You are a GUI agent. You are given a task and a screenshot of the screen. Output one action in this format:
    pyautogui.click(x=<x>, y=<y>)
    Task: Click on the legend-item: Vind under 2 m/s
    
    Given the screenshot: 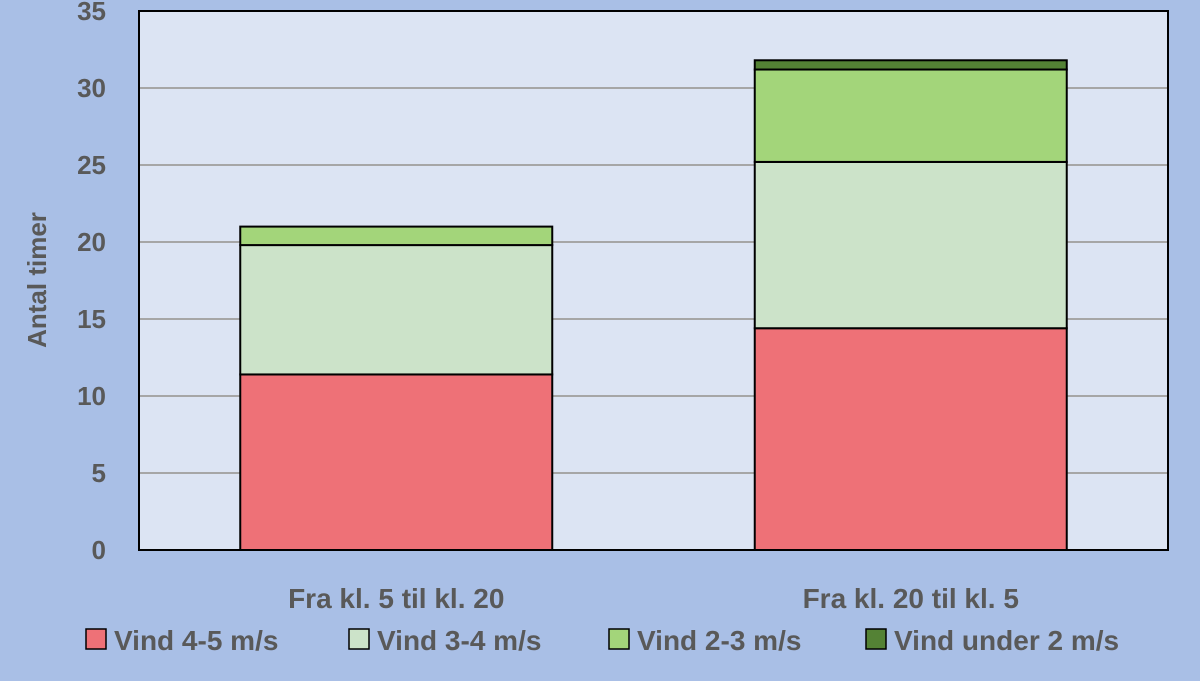 What is the action you would take?
    pyautogui.click(x=992, y=640)
    